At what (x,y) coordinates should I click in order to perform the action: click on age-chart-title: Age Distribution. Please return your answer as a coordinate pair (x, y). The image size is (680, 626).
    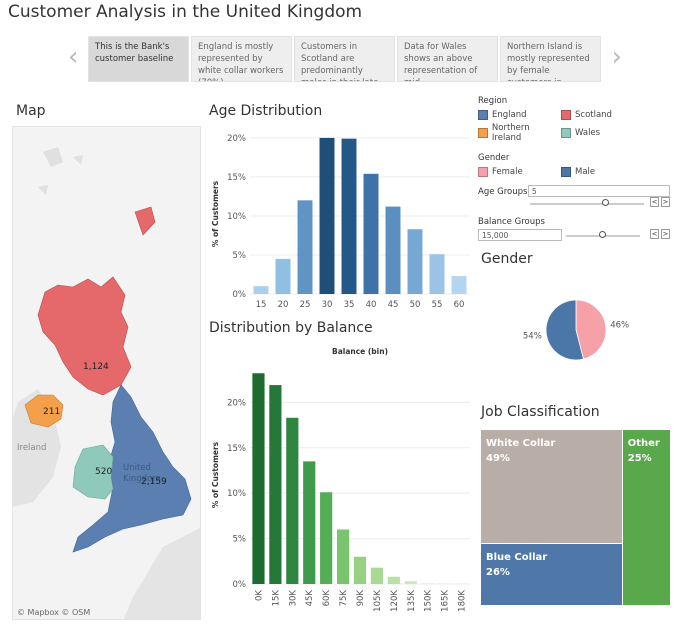
    Looking at the image, I should click on (266, 111).